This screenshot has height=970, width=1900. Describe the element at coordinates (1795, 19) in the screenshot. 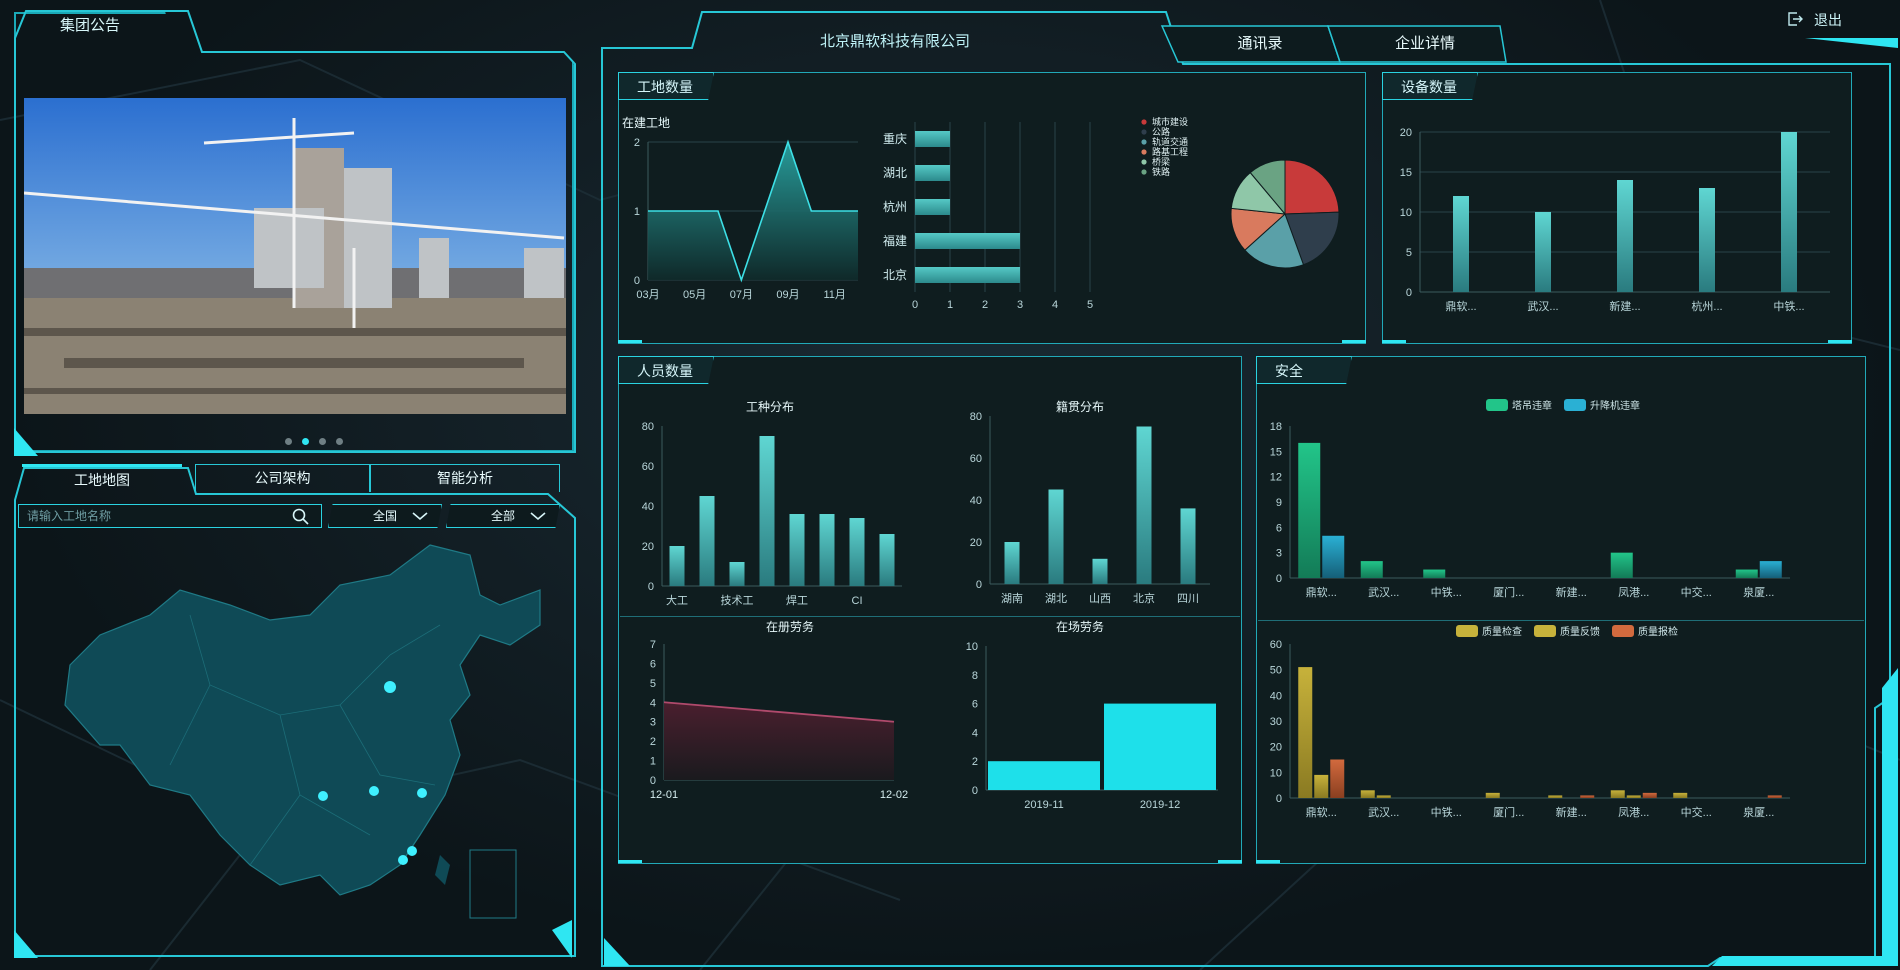

I see `logout-icon` at that location.